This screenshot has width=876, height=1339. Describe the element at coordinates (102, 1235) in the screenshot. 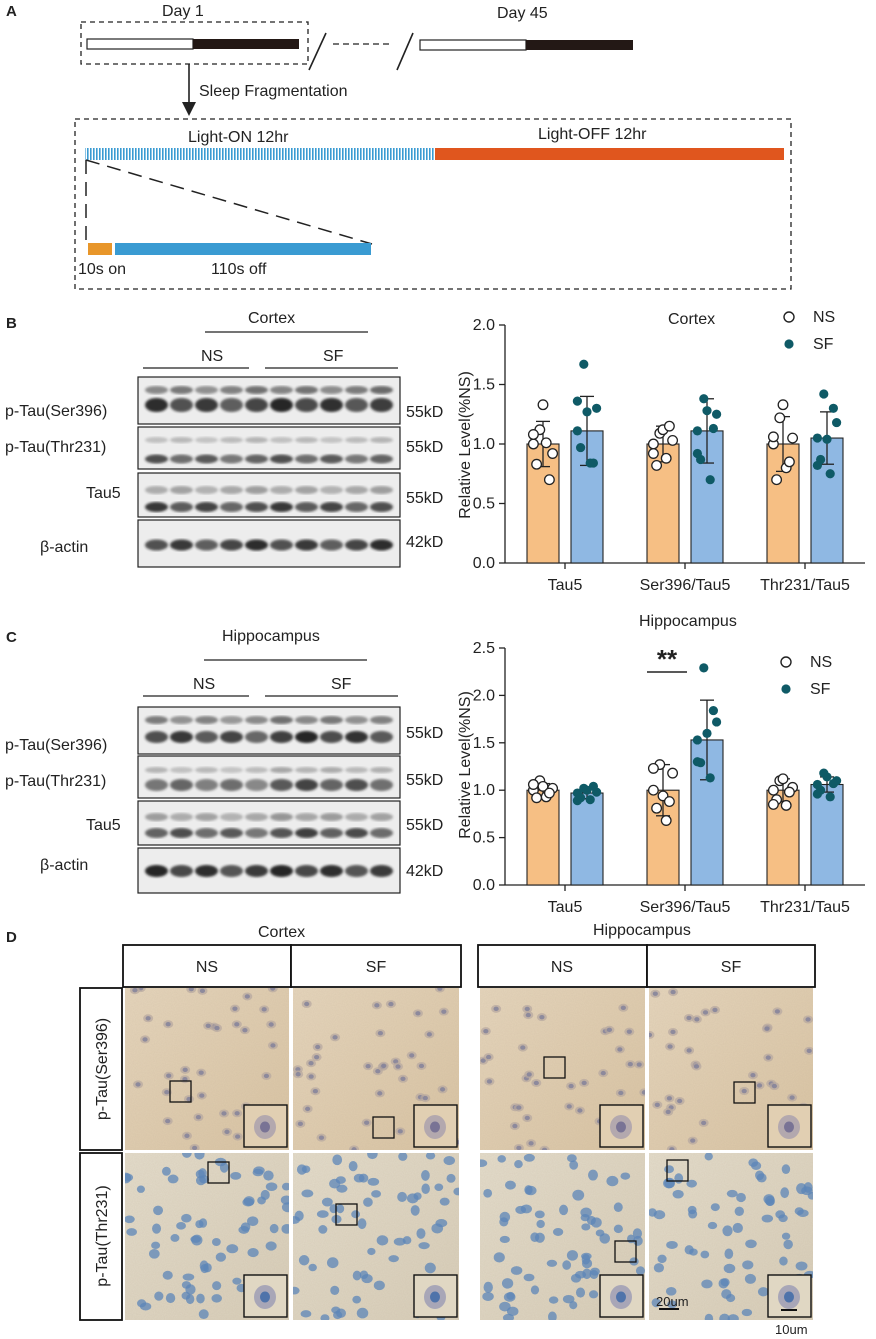

I see `ihc-row-label-thr231: p-Tau(Thr231)` at that location.